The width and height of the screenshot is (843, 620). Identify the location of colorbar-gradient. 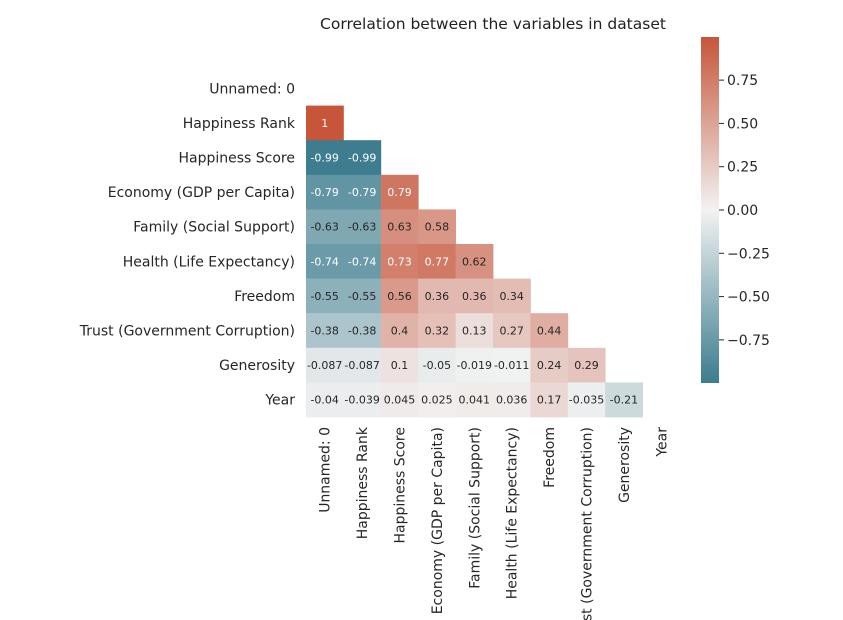
(710, 210).